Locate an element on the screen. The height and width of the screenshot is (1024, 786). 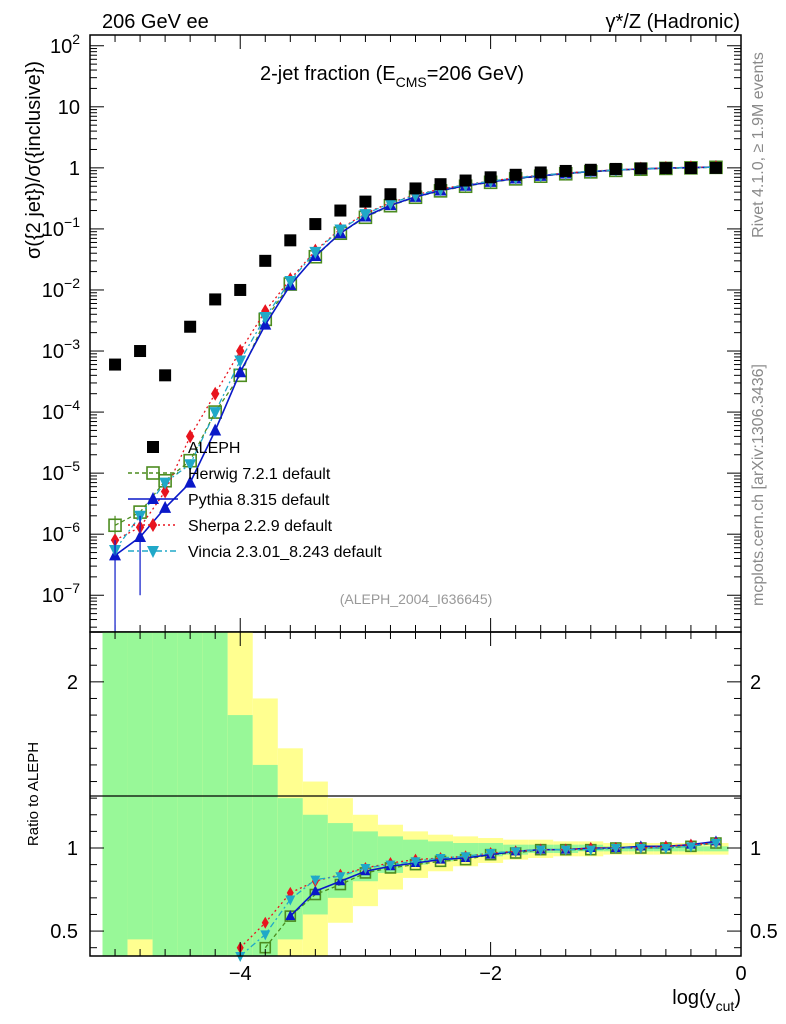
ratio-y-tick-label-right: 2 is located at coordinates (755, 683).